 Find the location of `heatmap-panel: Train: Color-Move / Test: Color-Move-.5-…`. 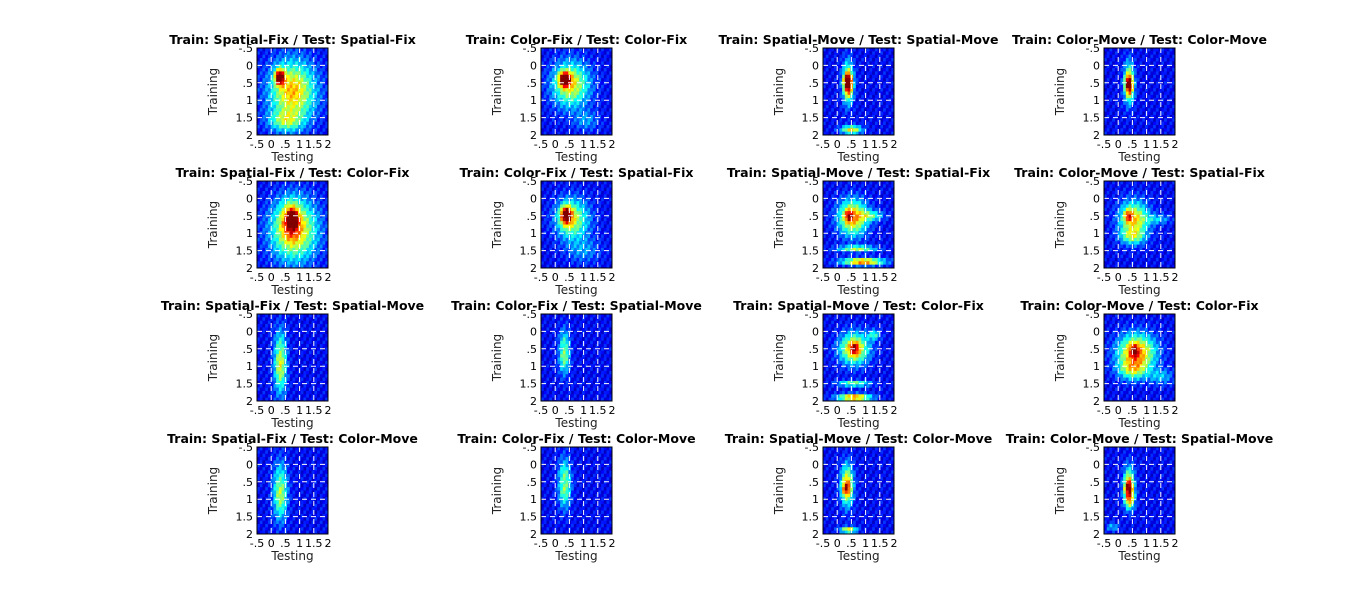

heatmap-panel: Train: Color-Move / Test: Color-Move-.5-… is located at coordinates (1139, 98).